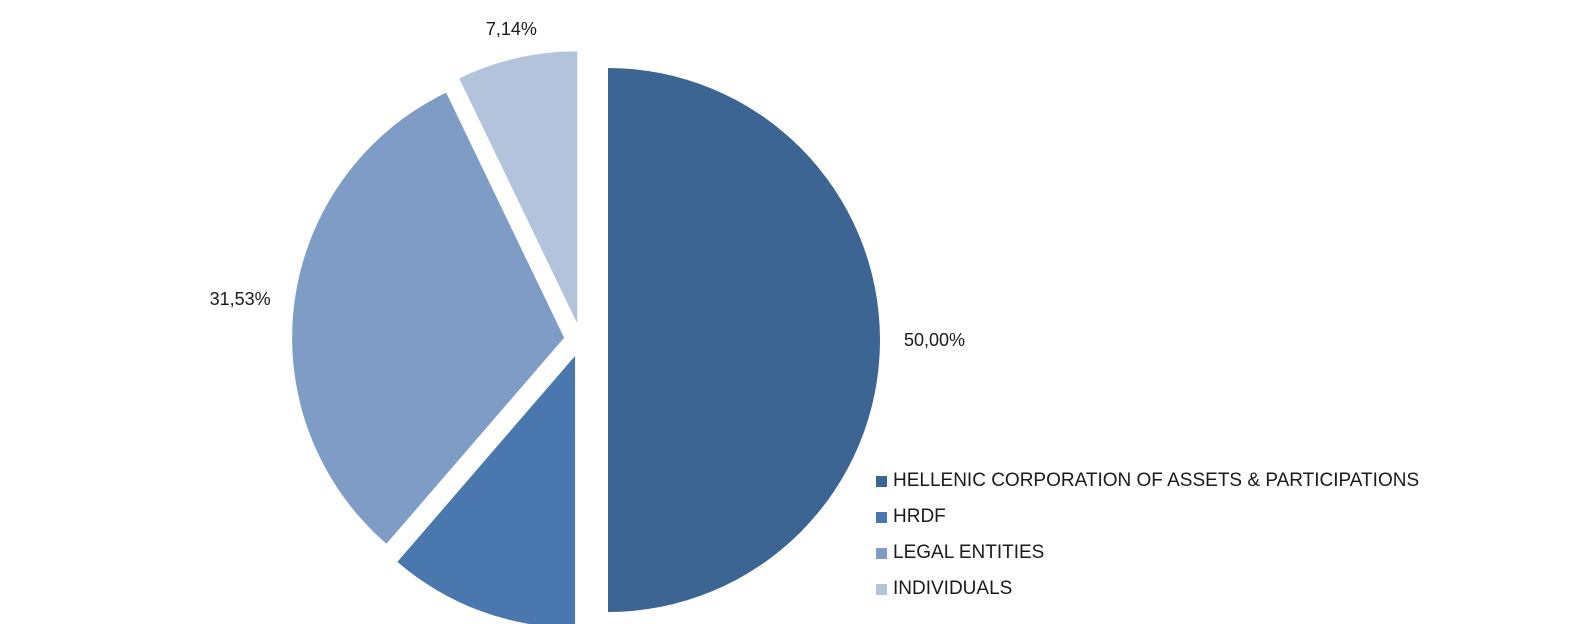 The width and height of the screenshot is (1575, 624). Describe the element at coordinates (518, 187) in the screenshot. I see `pie-slice-individuals` at that location.